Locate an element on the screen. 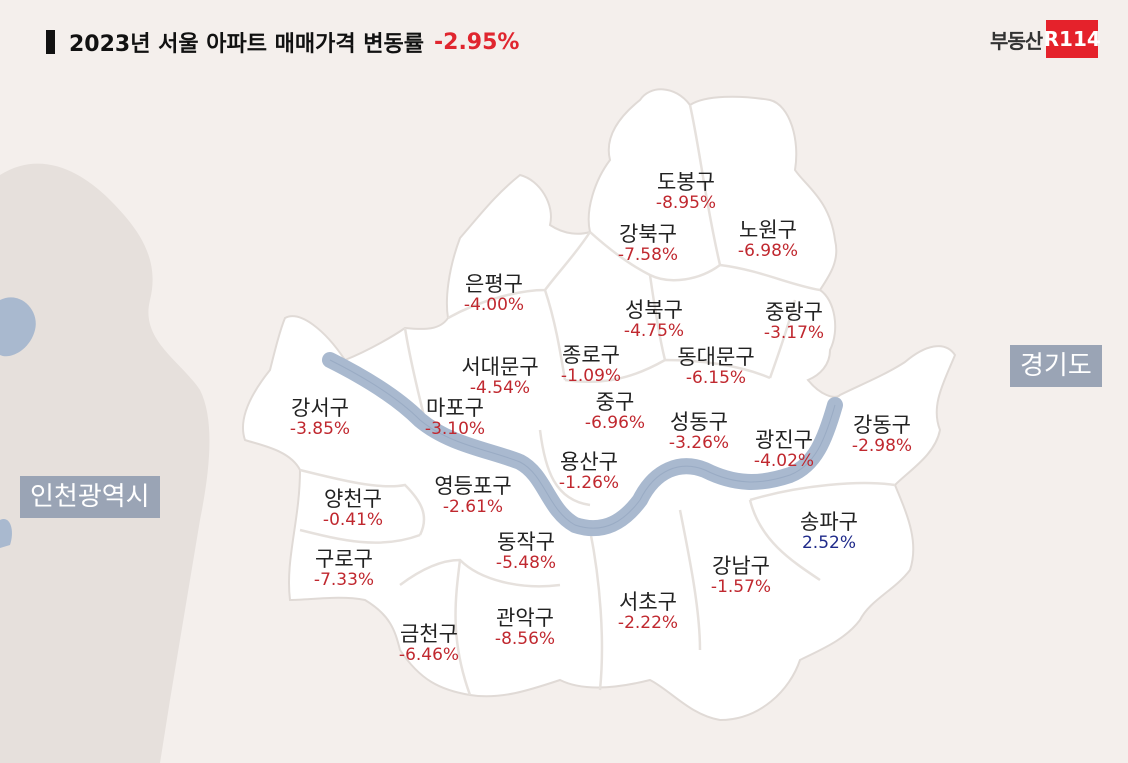 This screenshot has height=763, width=1128. district-name: 관악구 is located at coordinates (525, 618).